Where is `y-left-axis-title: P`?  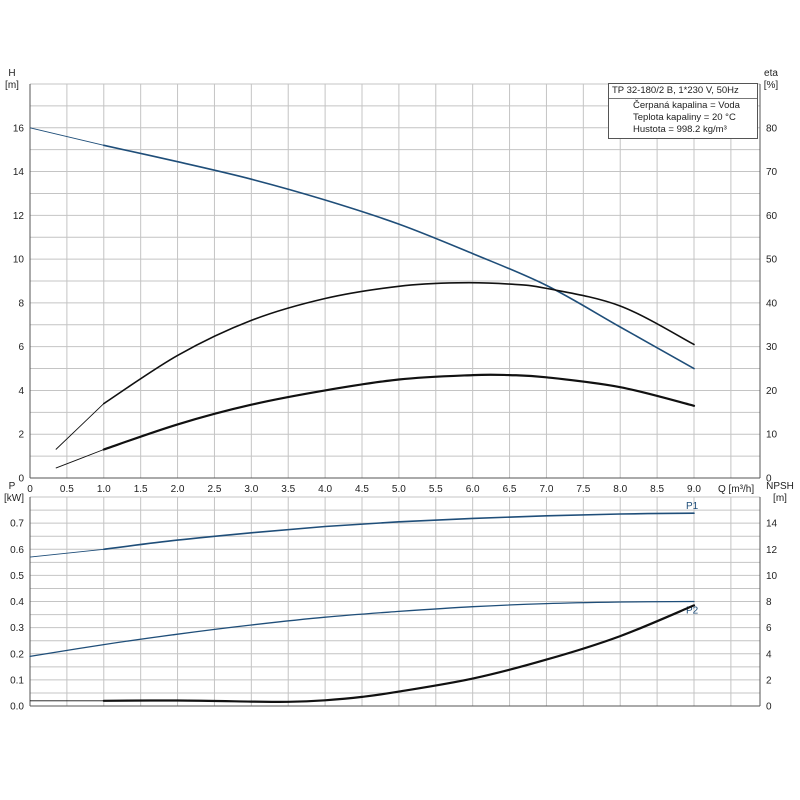 y-left-axis-title: P is located at coordinates (12, 486).